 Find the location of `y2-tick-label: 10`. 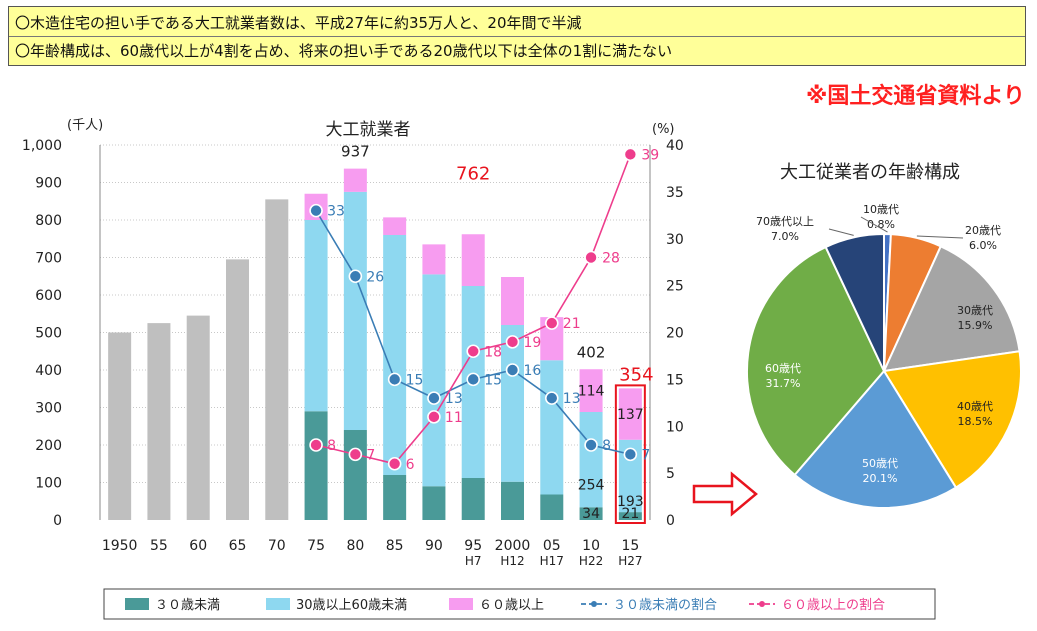

y2-tick-label: 10 is located at coordinates (675, 427).